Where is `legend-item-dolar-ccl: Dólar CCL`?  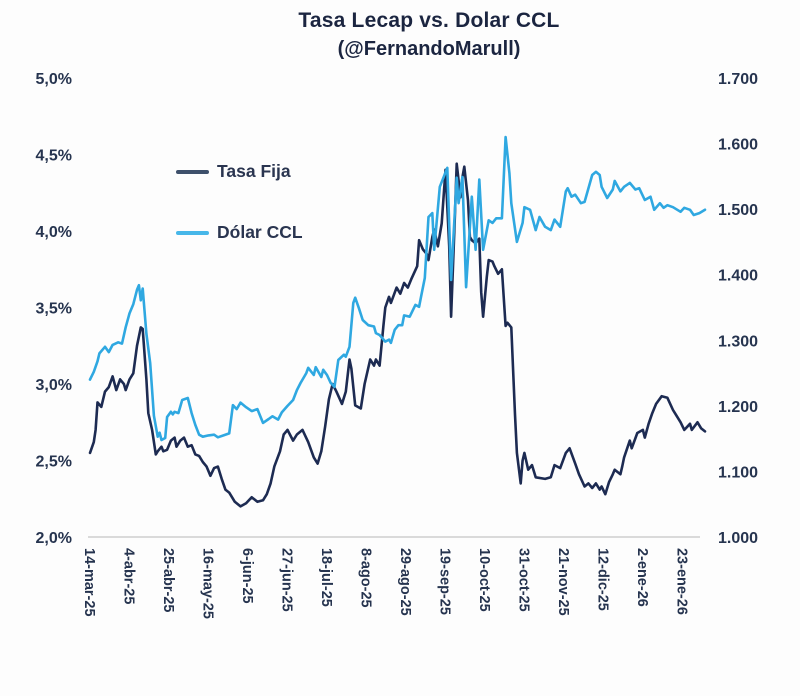
legend-item-dolar-ccl: Dólar CCL is located at coordinates (239, 232).